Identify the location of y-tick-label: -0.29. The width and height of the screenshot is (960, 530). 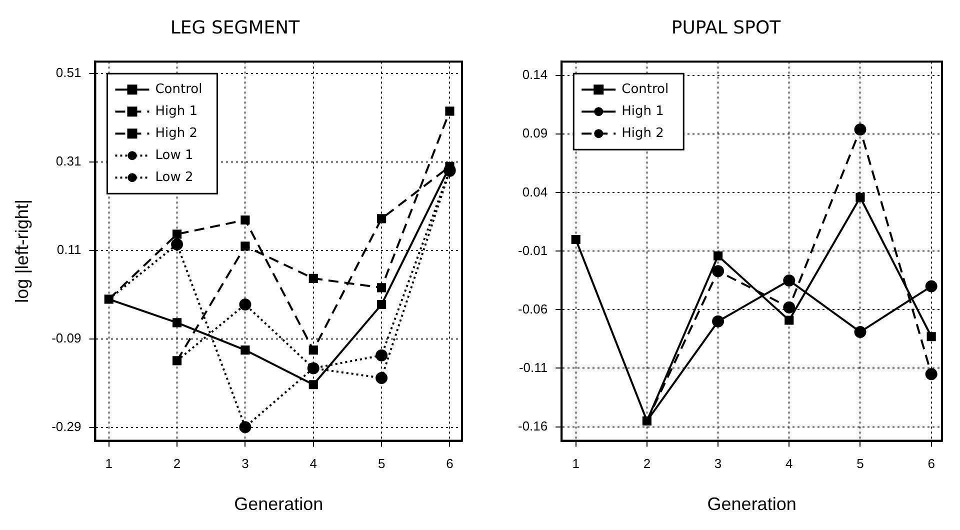
(67, 426).